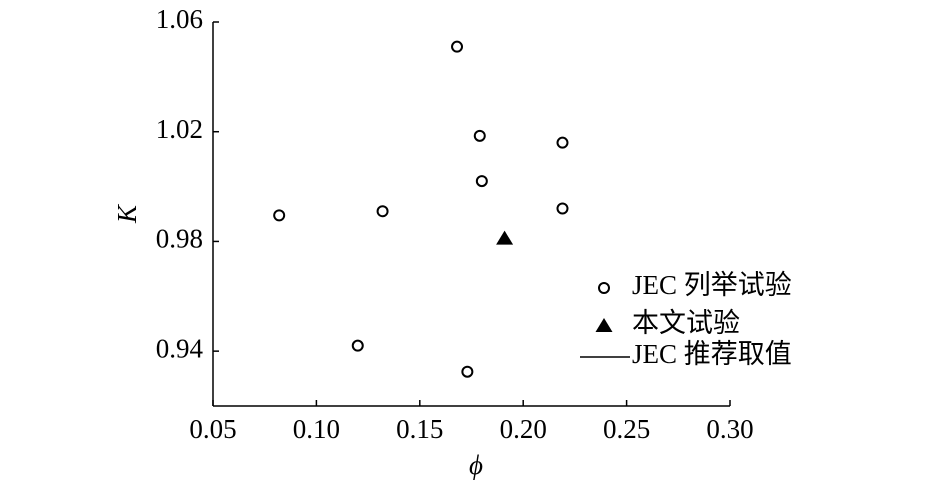 This screenshot has width=945, height=489. Describe the element at coordinates (712, 354) in the screenshot. I see `legend-label: JEC 推荐取值` at that location.